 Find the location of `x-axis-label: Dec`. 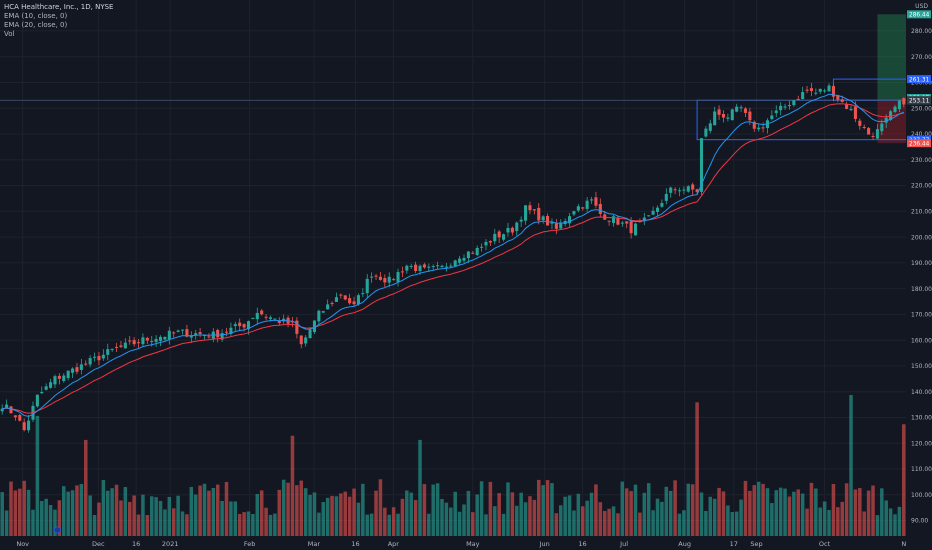

x-axis-label: Dec is located at coordinates (98, 544).